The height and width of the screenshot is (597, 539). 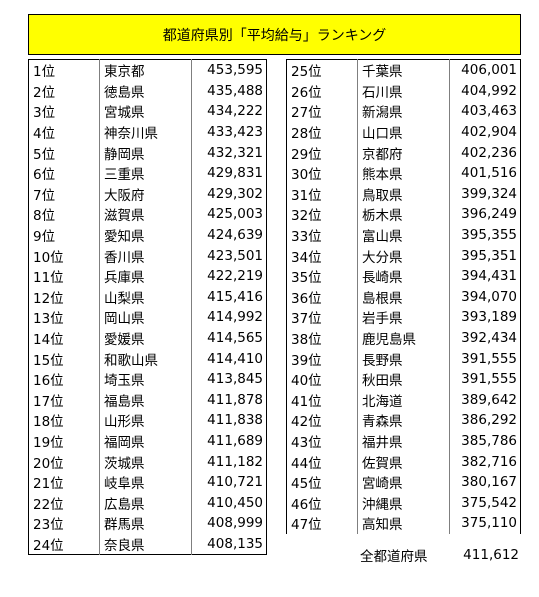 What do you see at coordinates (404, 461) in the screenshot?
I see `table-row: 44位 佐賀県 382,716` at bounding box center [404, 461].